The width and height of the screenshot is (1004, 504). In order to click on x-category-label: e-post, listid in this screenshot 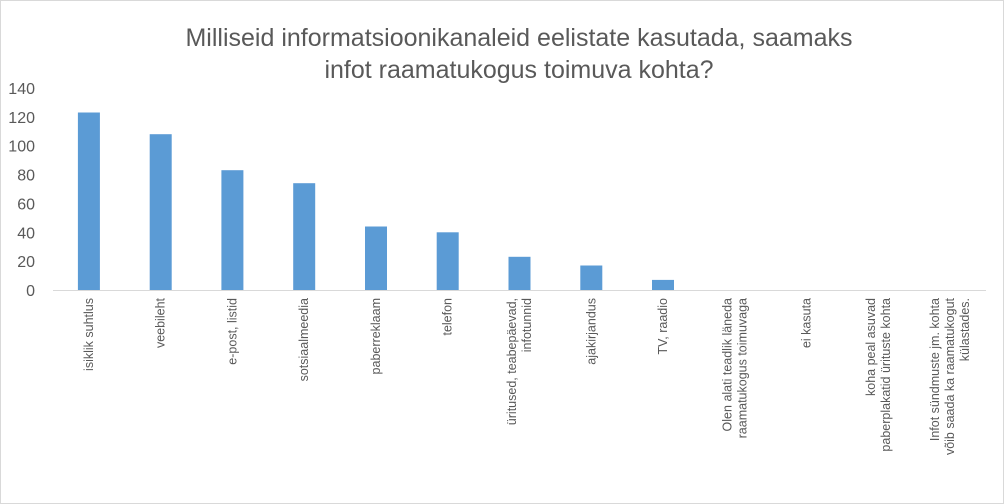, I will do `click(232, 331)`.